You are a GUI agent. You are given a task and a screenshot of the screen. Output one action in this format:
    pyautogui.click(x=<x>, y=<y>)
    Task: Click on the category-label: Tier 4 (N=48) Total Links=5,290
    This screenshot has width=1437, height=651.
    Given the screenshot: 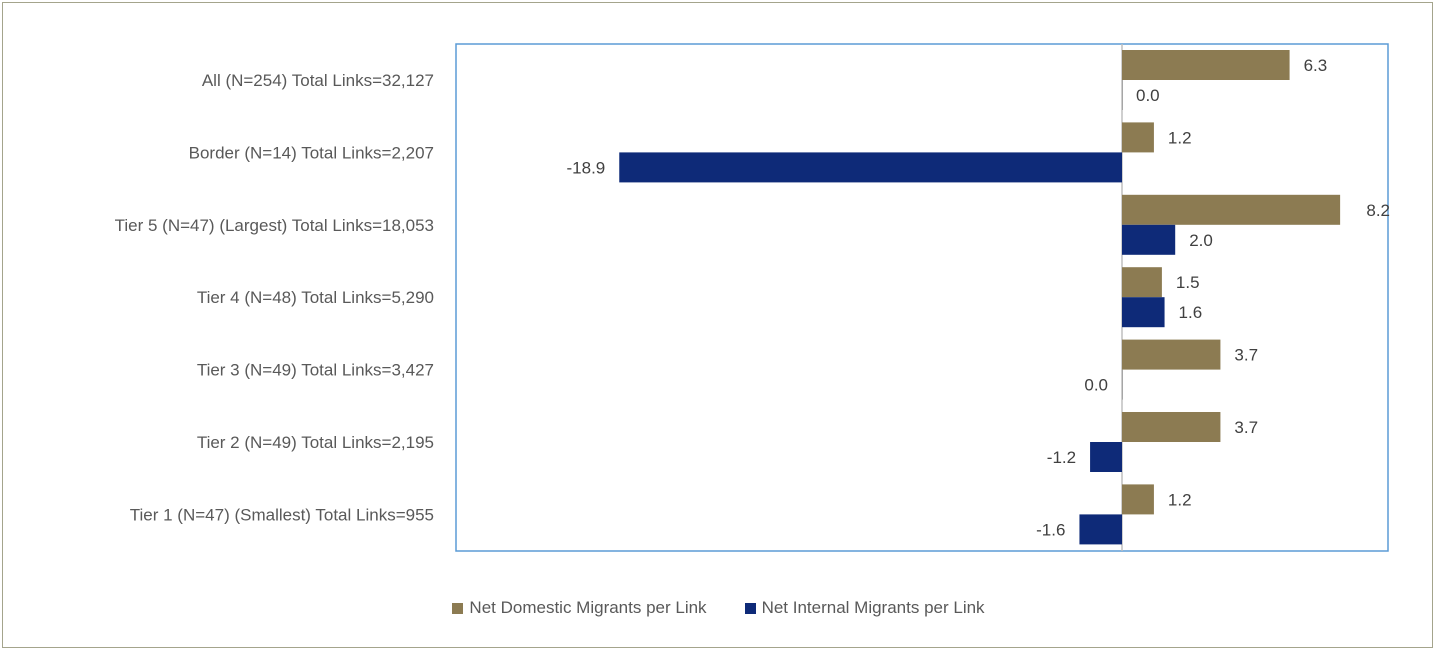 What is the action you would take?
    pyautogui.click(x=315, y=297)
    